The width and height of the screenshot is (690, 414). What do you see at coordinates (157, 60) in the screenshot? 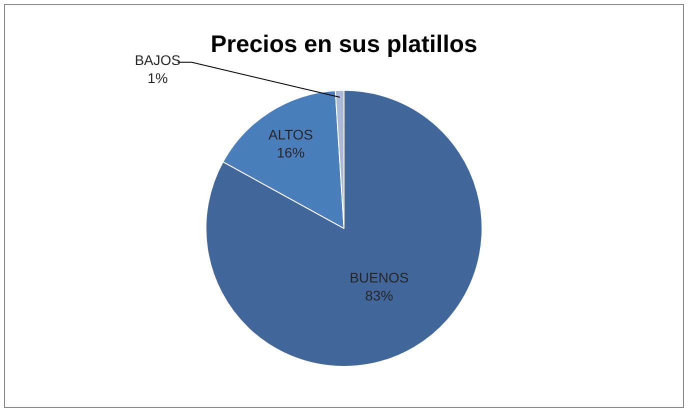
I see `slice-label: BAJOS` at bounding box center [157, 60].